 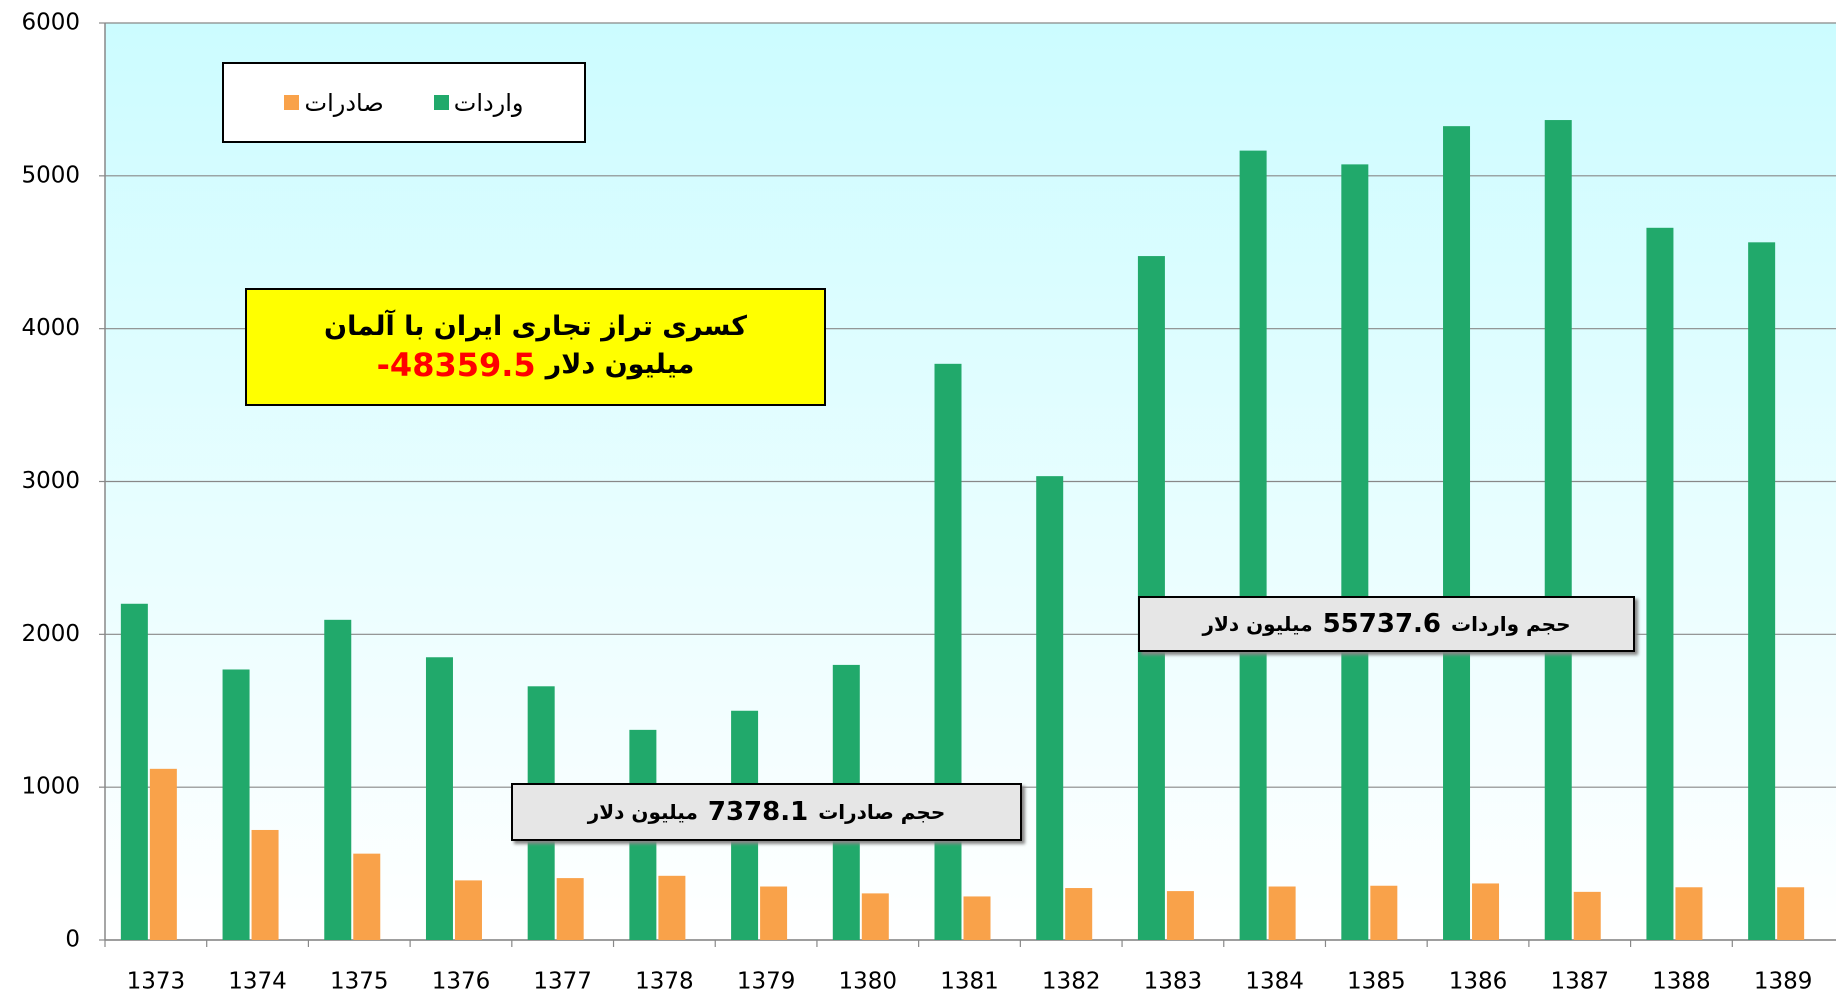 I want to click on x-tick-label: 1378, so click(x=664, y=982).